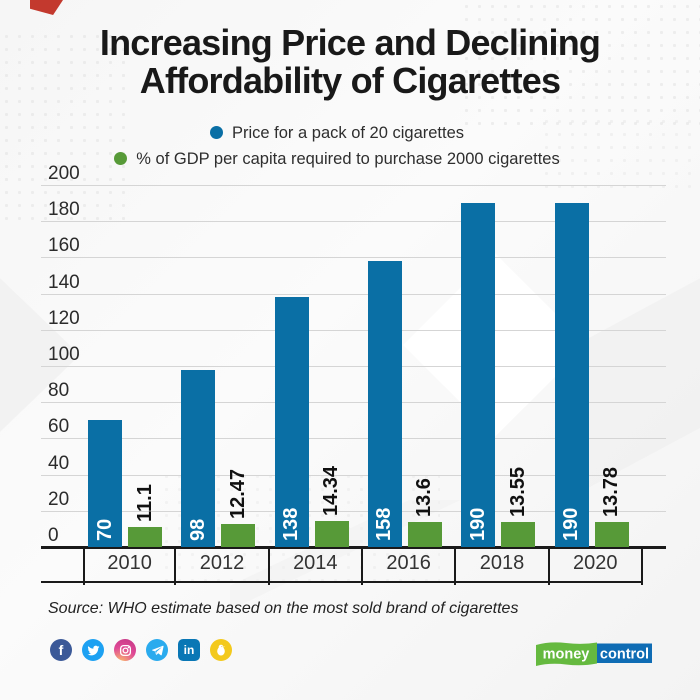  I want to click on y-axis-label: 140, so click(64, 282).